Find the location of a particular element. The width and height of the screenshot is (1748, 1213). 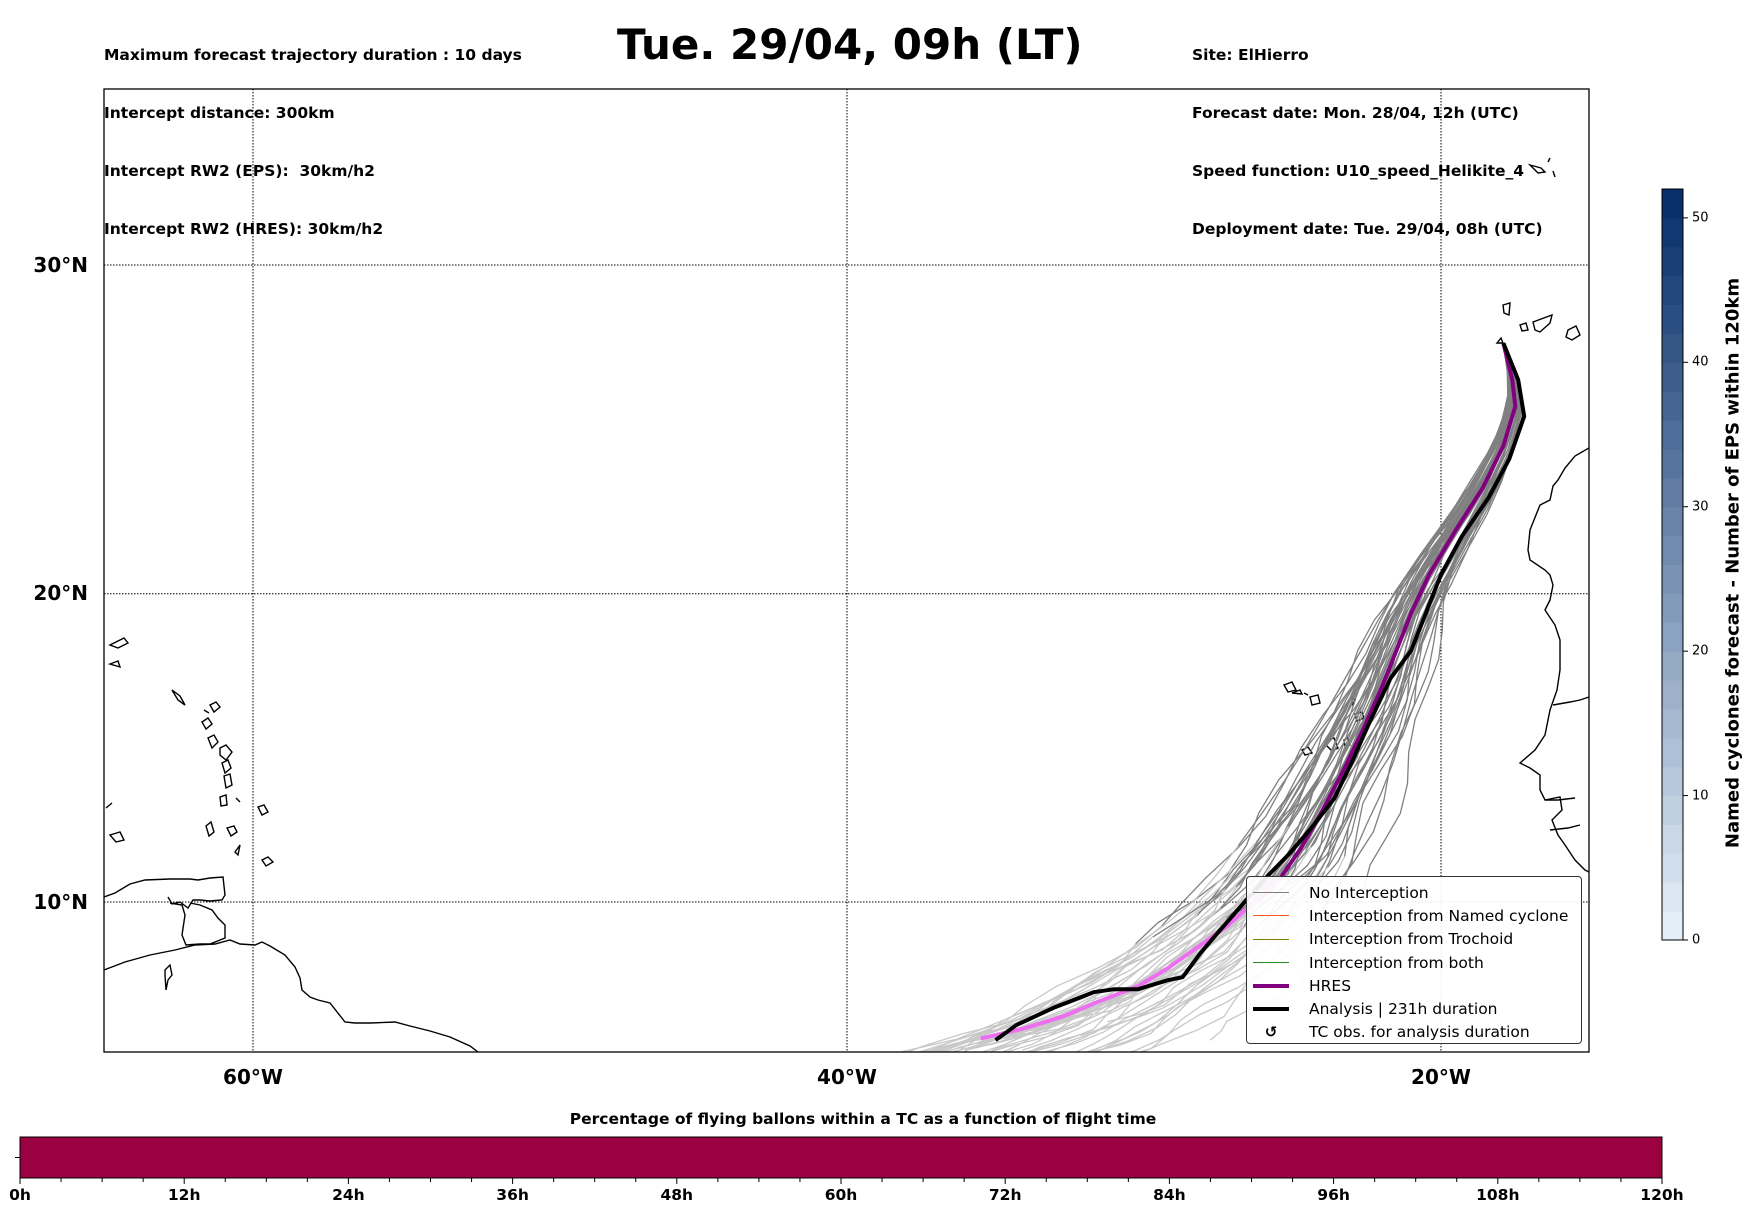

colorbar-tick-label: 50 is located at coordinates (1700, 218).